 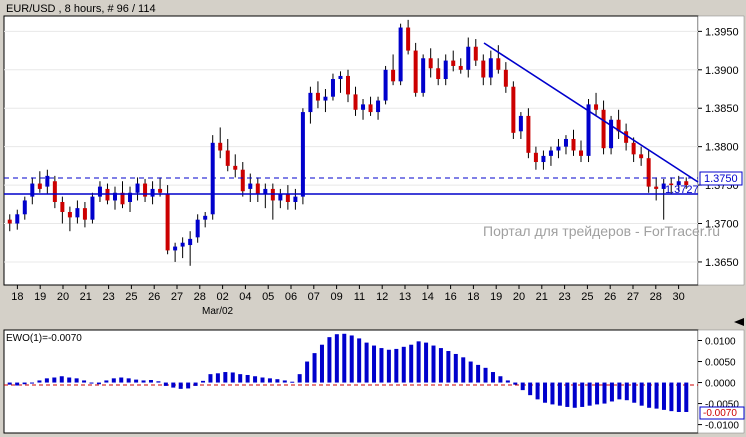 What do you see at coordinates (496, 297) in the screenshot?
I see `date-tick-label: 19` at bounding box center [496, 297].